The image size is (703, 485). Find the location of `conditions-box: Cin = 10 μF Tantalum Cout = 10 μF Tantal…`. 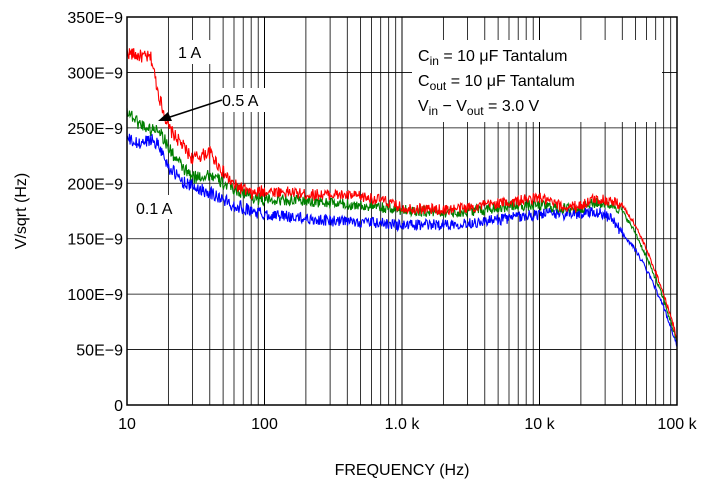

conditions-box: Cin = 10 μF Tantalum Cout = 10 μF Tantal… is located at coordinates (537, 81).